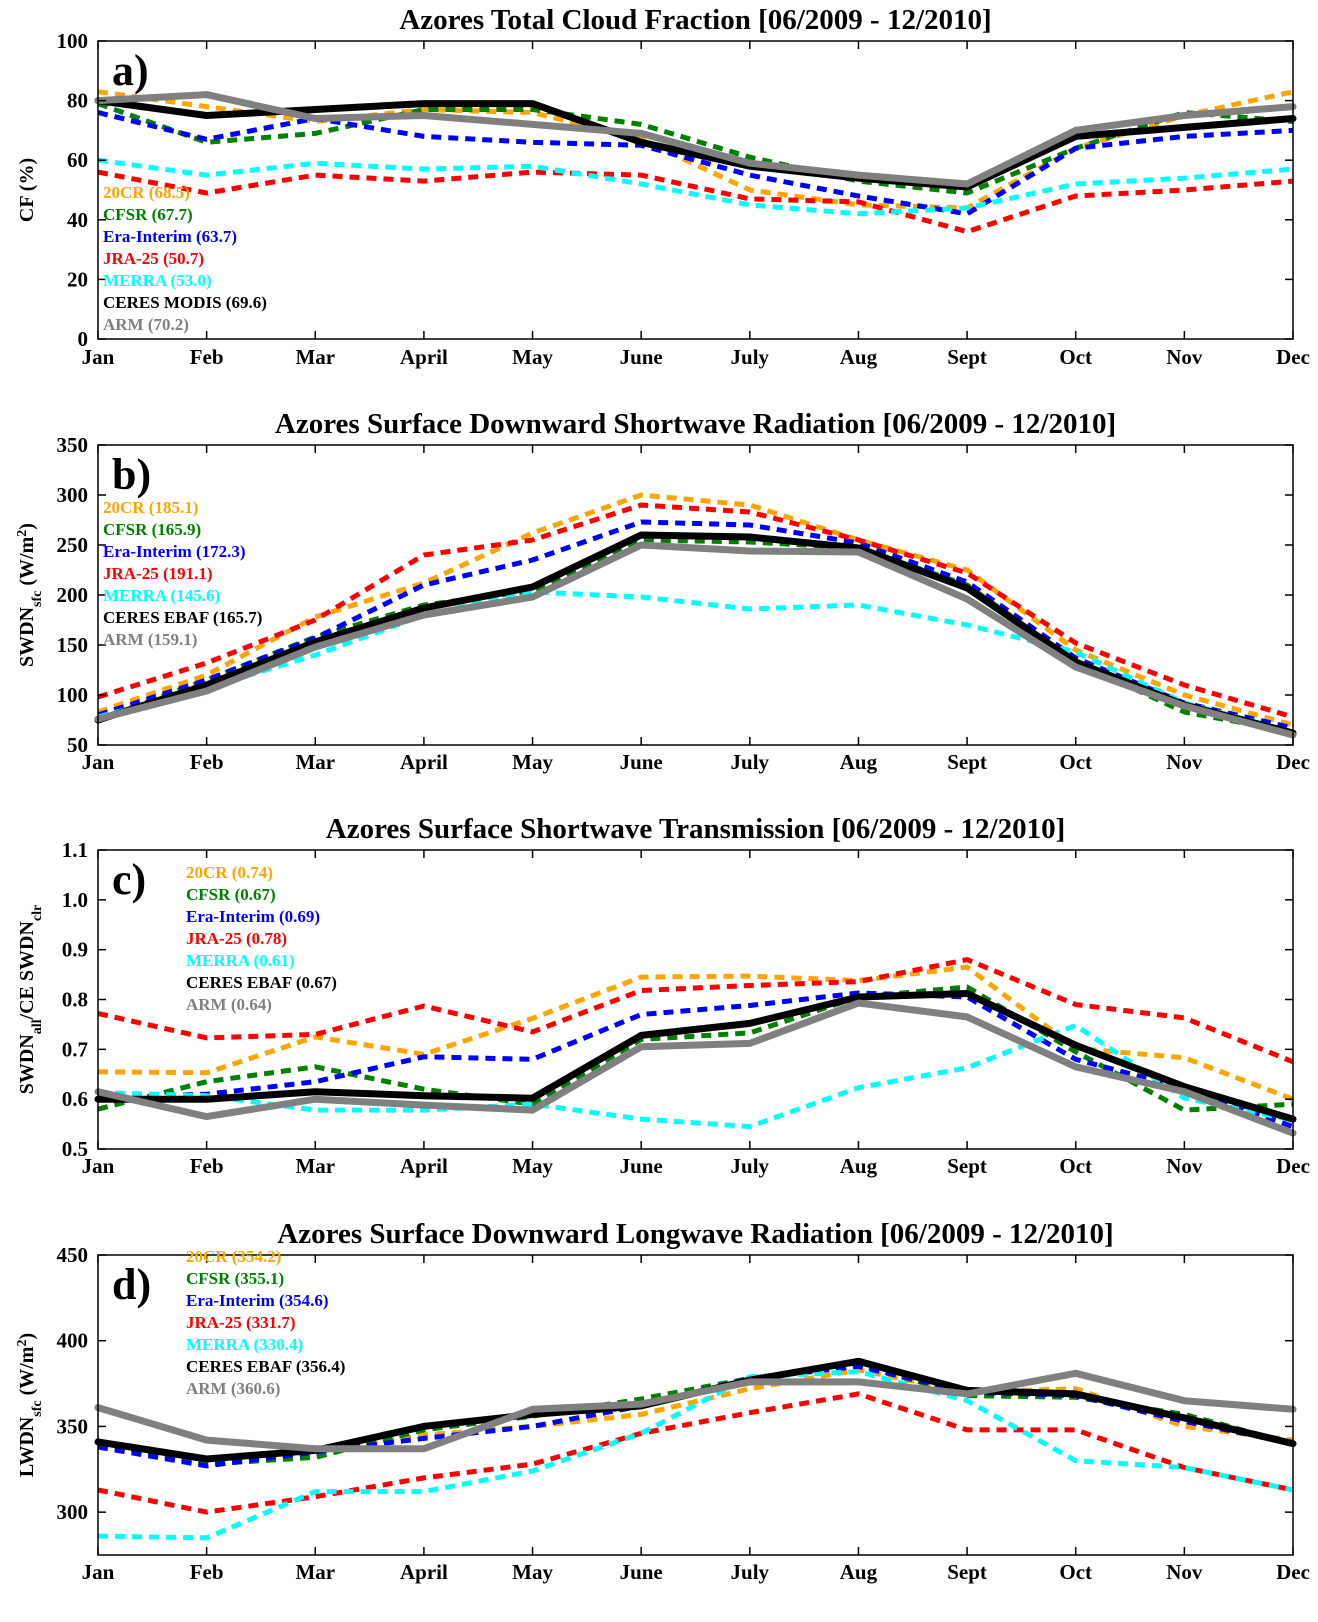 This screenshot has height=1622, width=1318. Describe the element at coordinates (161, 595) in the screenshot. I see `legend-entry: MERRA (145.6)` at that location.